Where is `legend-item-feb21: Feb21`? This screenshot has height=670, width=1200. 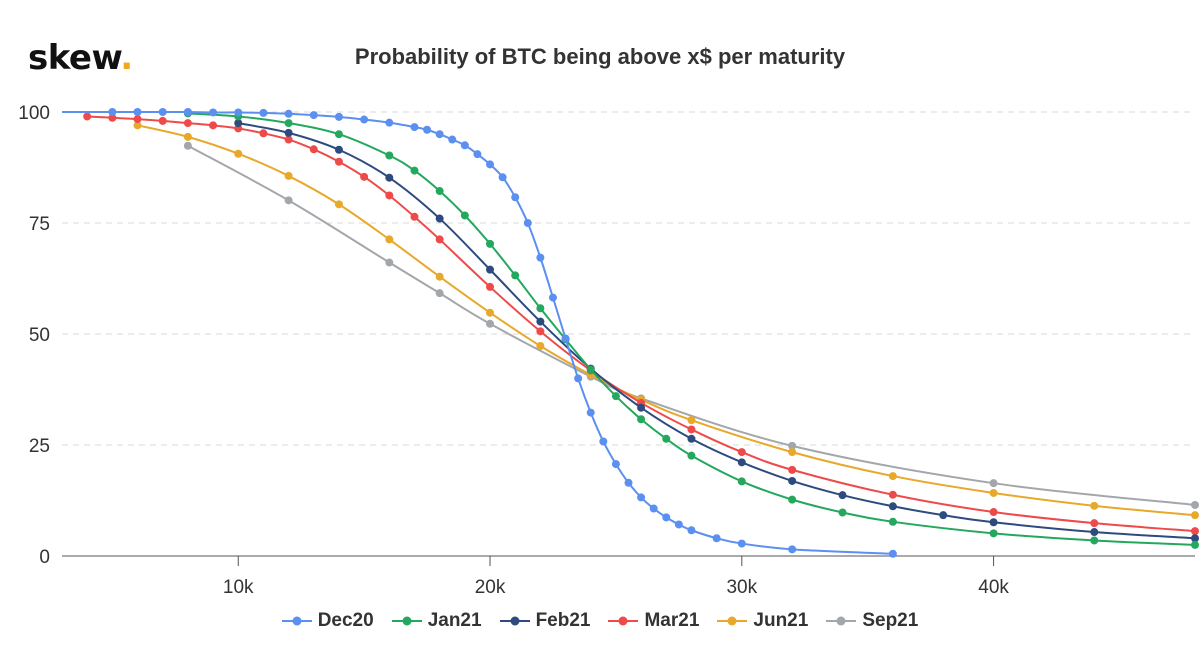 legend-item-feb21: Feb21 is located at coordinates (544, 621).